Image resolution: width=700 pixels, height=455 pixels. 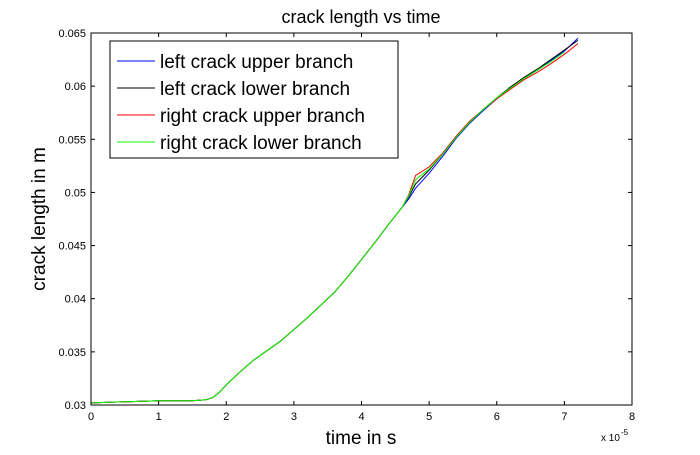 What do you see at coordinates (360, 17) in the screenshot?
I see `chart-title: crack length vs time` at bounding box center [360, 17].